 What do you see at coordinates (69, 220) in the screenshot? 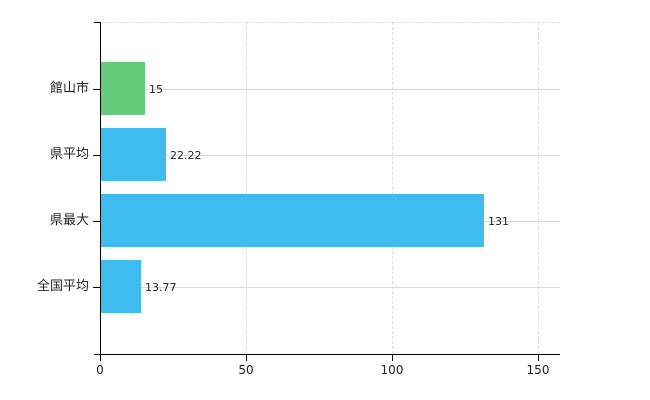
I see `category-label: 県最大` at bounding box center [69, 220].